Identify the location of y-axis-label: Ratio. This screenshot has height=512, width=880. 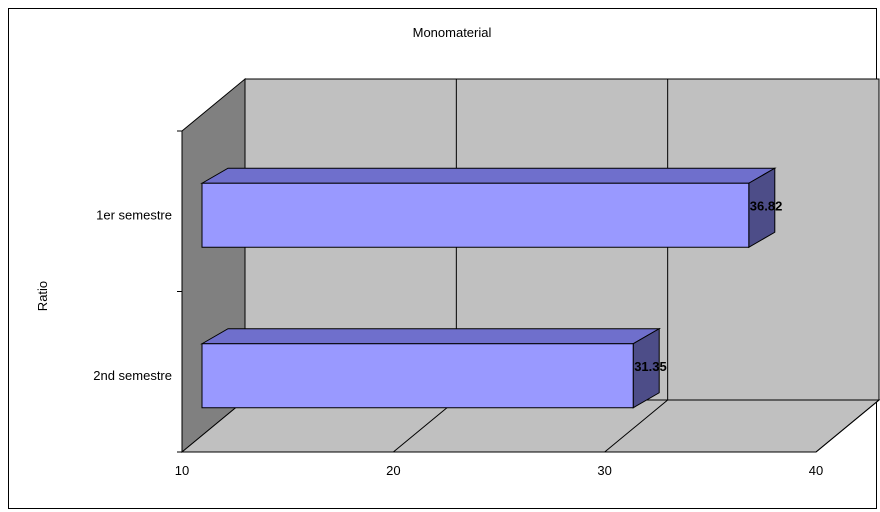
(42, 296).